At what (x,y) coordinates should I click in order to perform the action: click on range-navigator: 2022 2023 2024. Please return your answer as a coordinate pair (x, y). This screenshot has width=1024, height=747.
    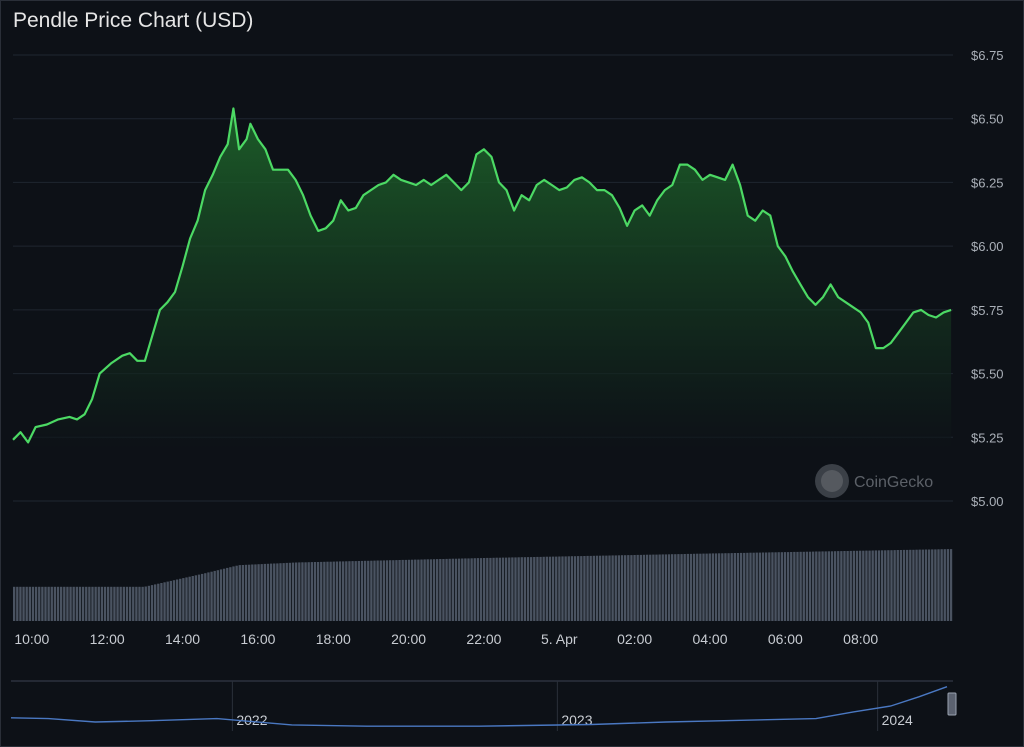
    Looking at the image, I should click on (483, 705).